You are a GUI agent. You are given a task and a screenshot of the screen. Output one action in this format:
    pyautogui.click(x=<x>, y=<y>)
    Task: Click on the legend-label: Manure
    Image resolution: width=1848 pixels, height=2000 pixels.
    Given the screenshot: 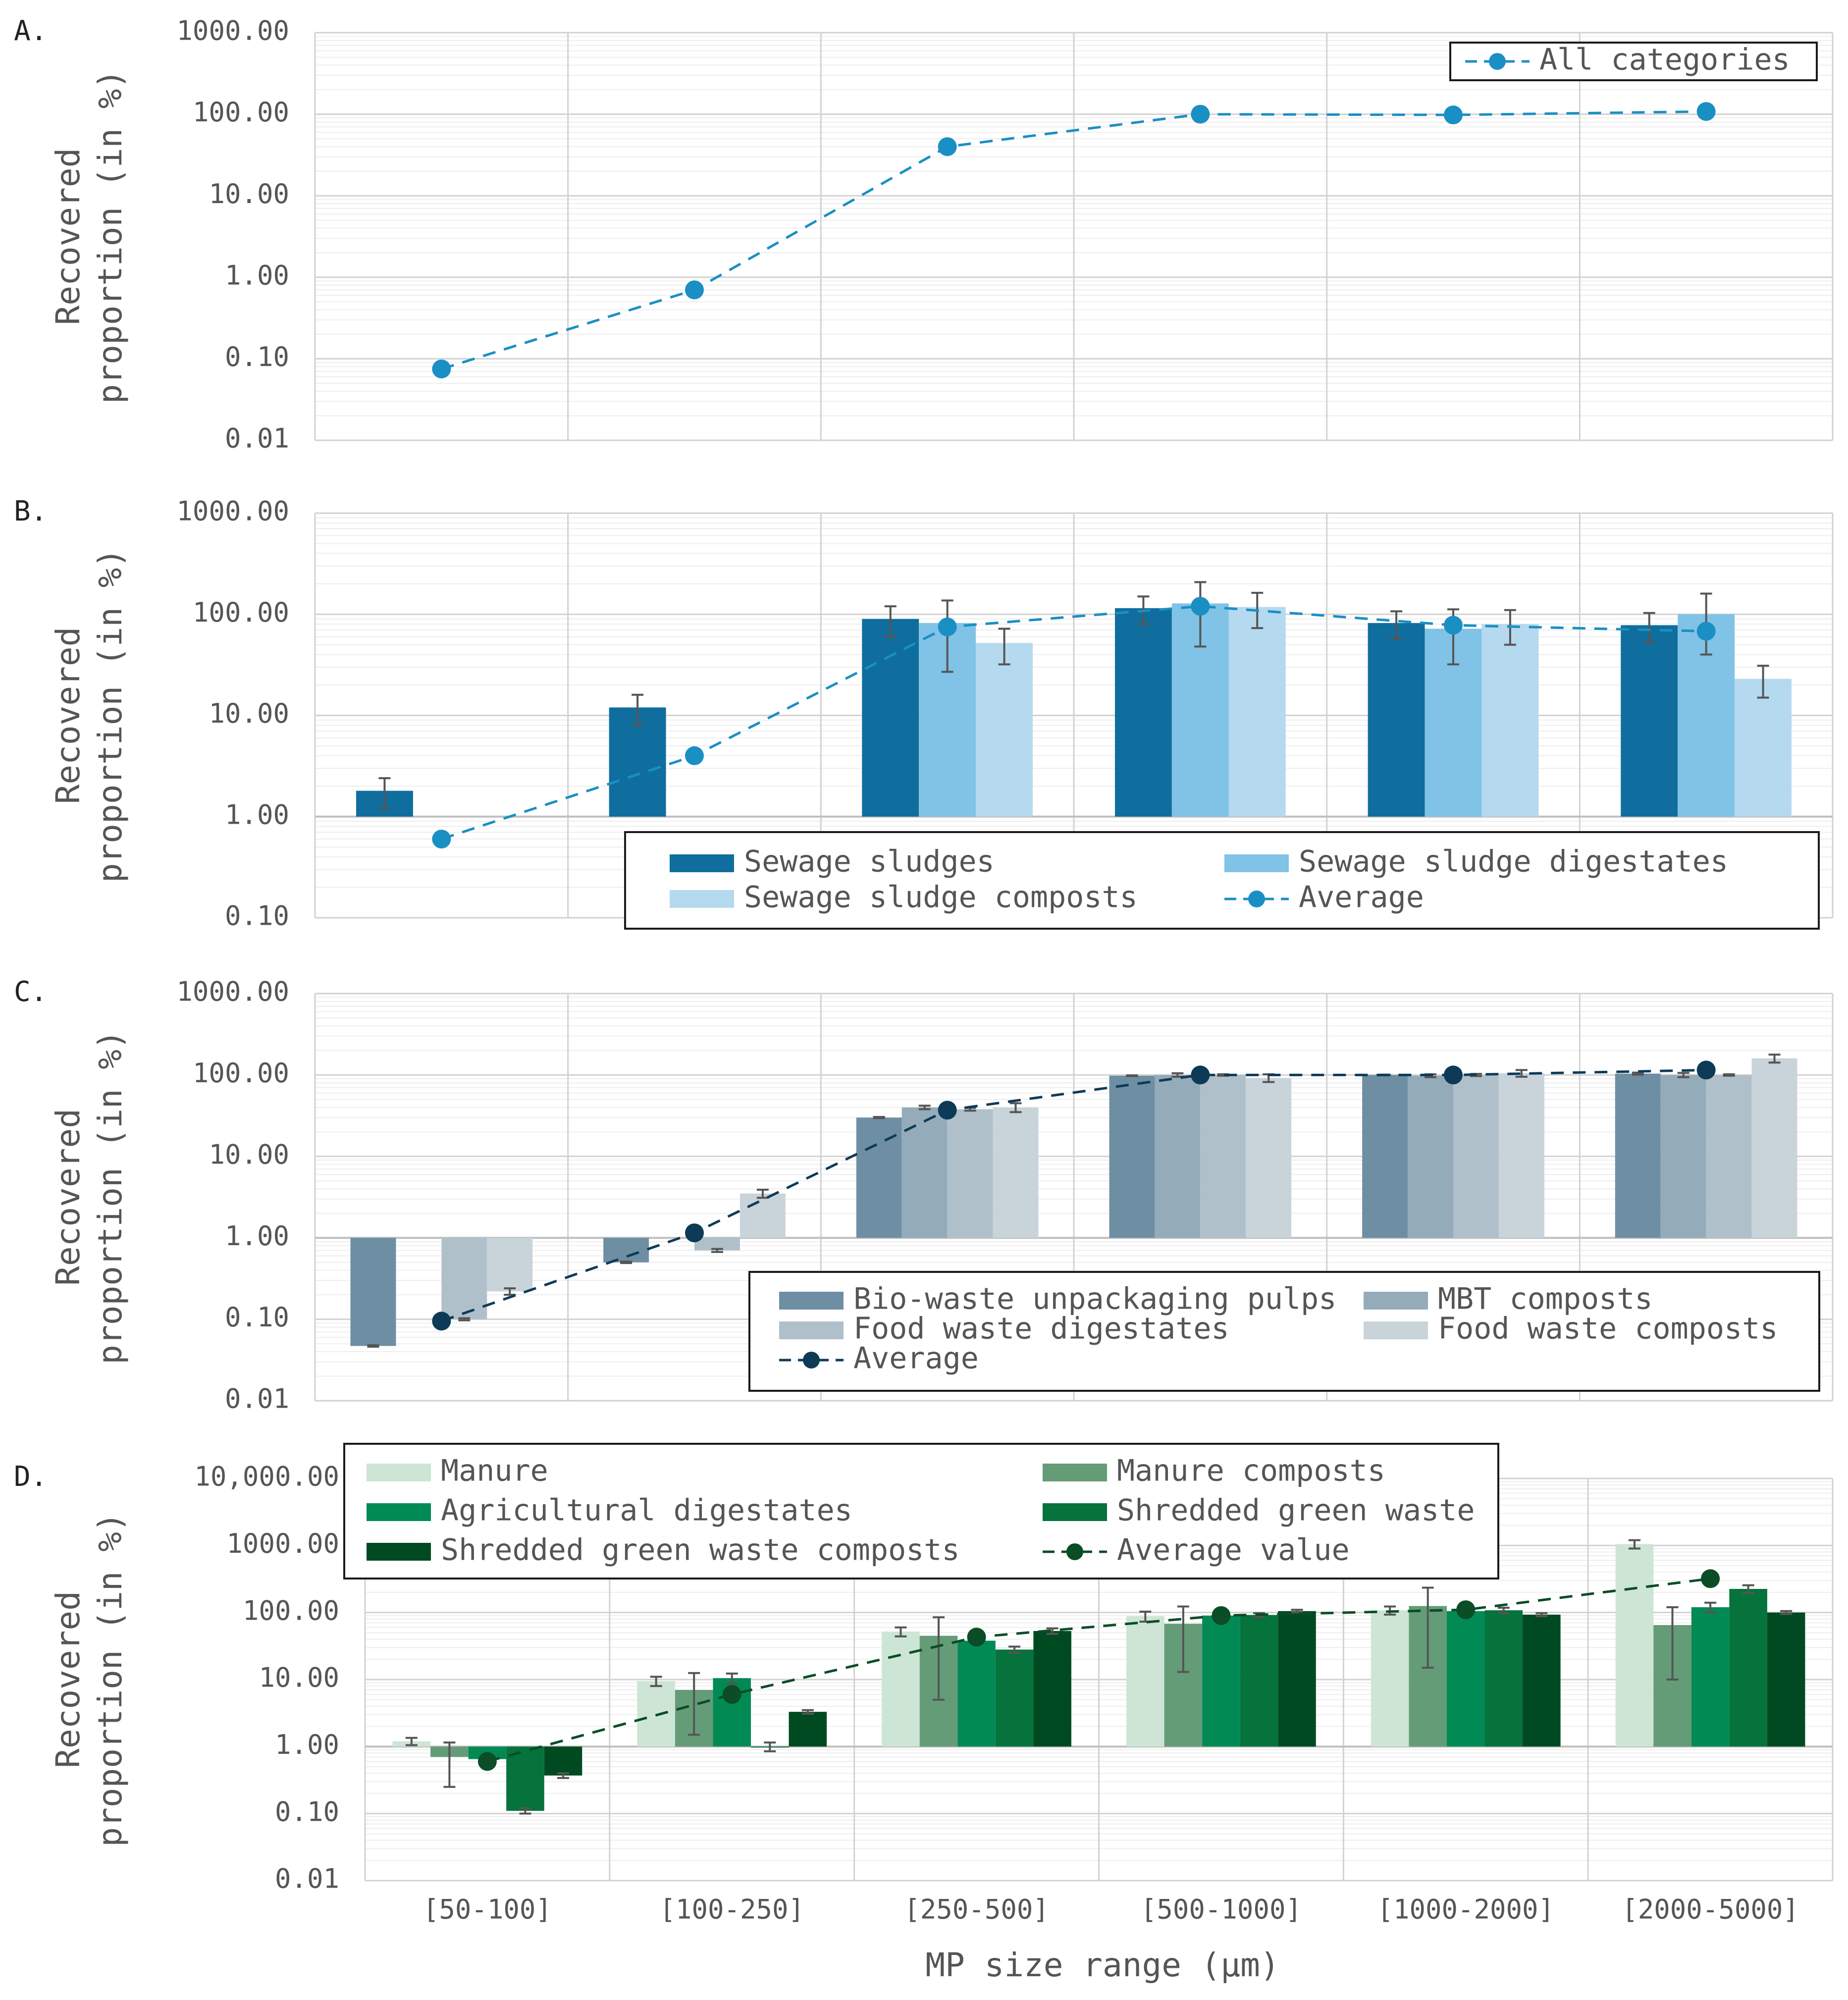 What is the action you would take?
    pyautogui.click(x=494, y=1471)
    